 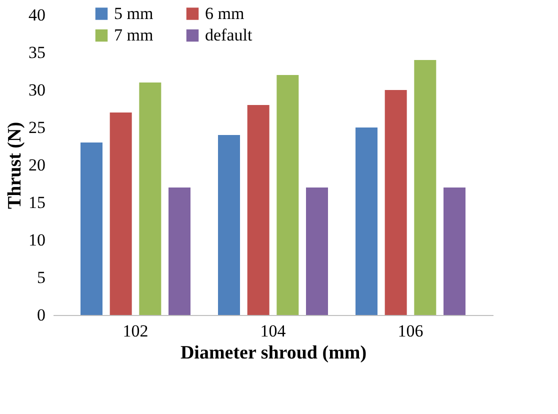 What do you see at coordinates (37, 202) in the screenshot?
I see `y-tick-label: 15` at bounding box center [37, 202].